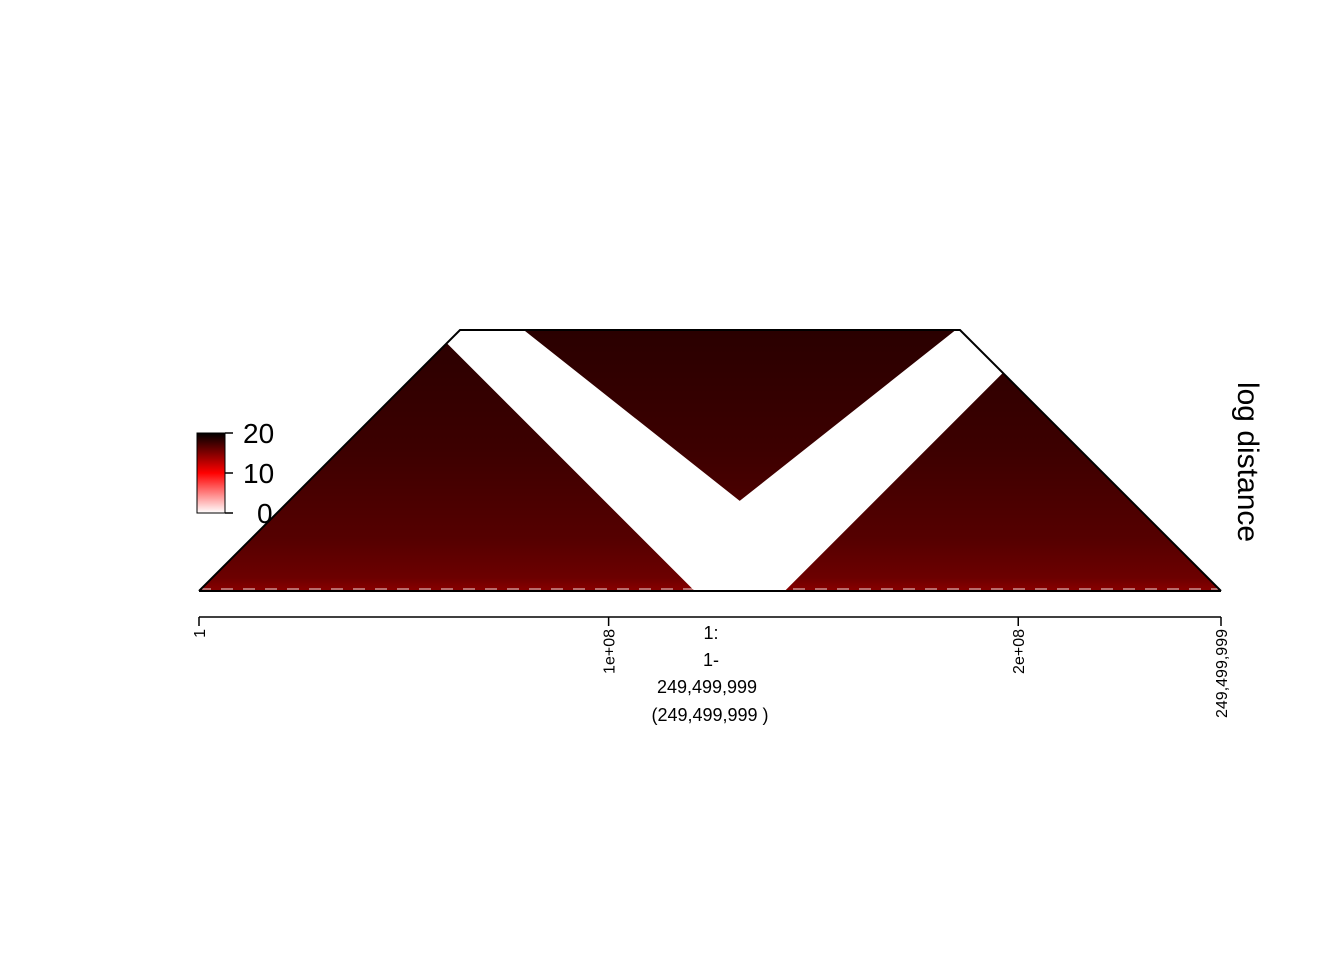  What do you see at coordinates (258, 473) in the screenshot?
I see `legend-tick-label: 10` at bounding box center [258, 473].